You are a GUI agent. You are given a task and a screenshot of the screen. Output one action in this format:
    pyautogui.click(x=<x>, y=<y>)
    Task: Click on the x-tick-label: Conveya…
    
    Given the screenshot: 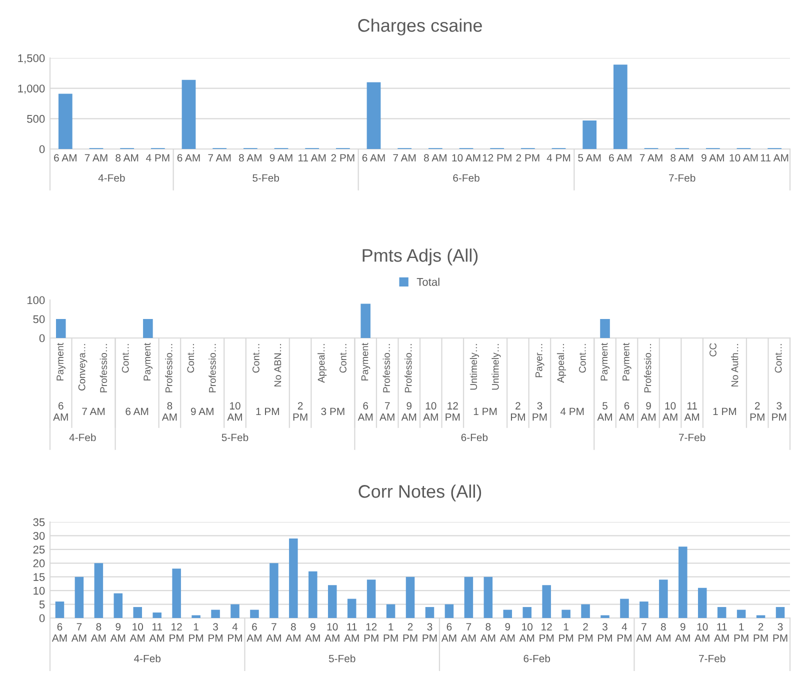 What is the action you would take?
    pyautogui.click(x=83, y=367)
    